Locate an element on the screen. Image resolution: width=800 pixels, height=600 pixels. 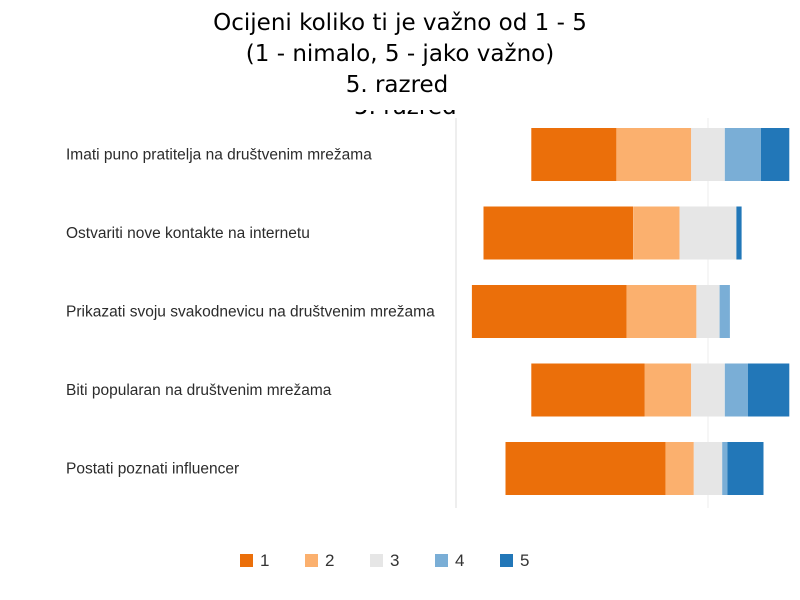
bar-segment-row5-level4 is located at coordinates (725, 468).